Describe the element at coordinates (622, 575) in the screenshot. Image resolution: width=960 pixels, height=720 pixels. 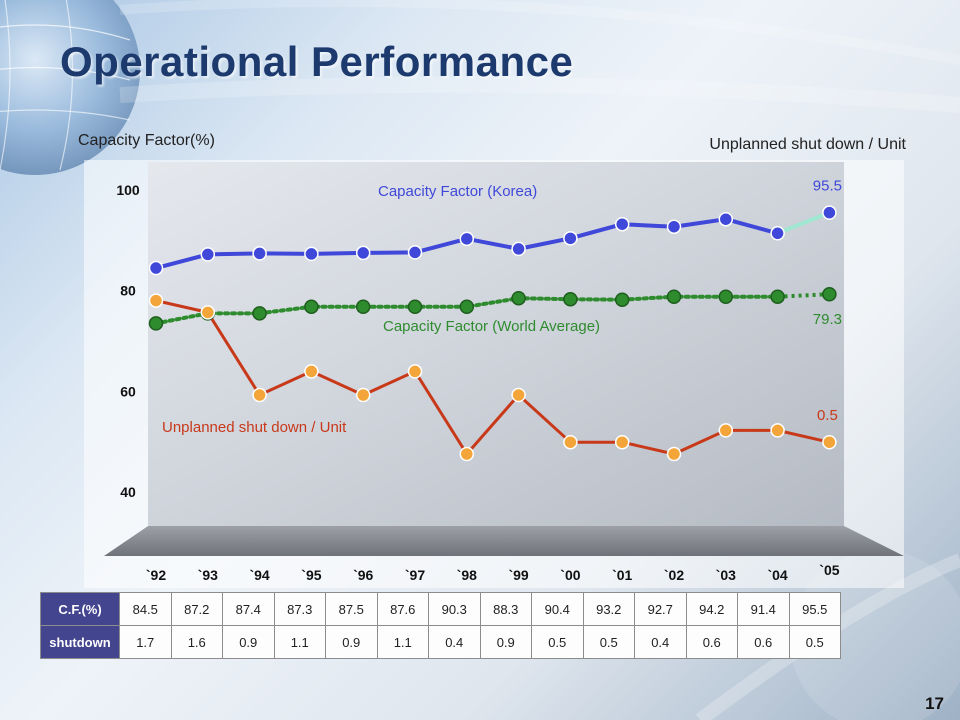
I see `x-tick-label: `01` at that location.